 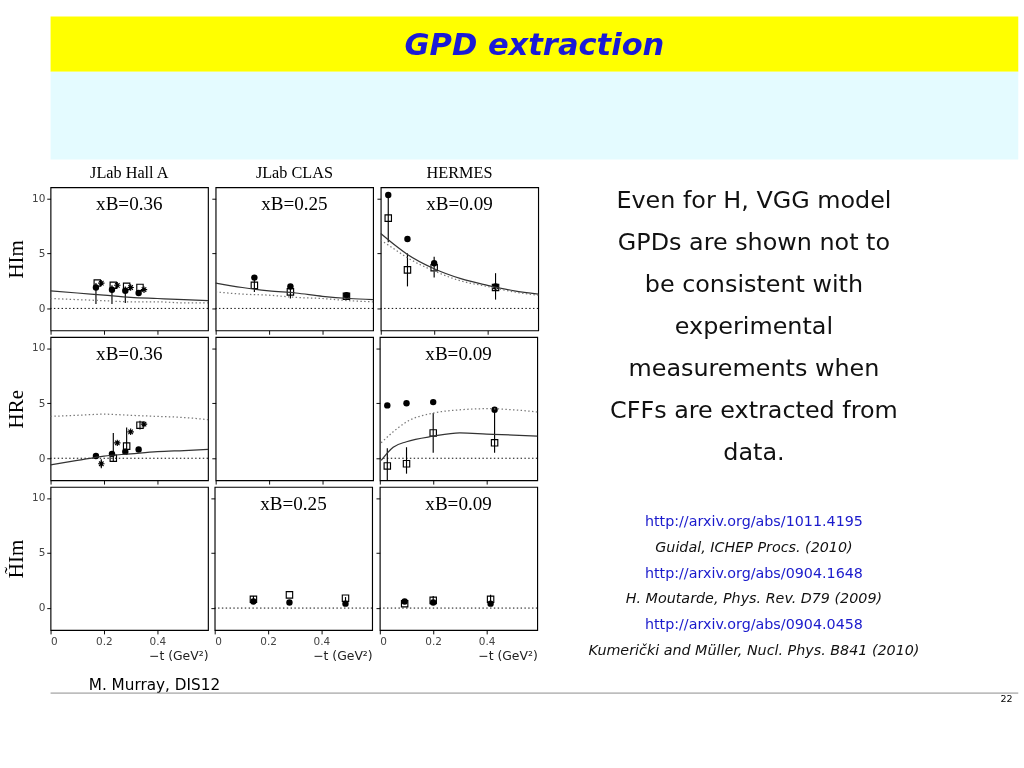 What do you see at coordinates (754, 284) in the screenshot?
I see `text: be consistent with` at bounding box center [754, 284].